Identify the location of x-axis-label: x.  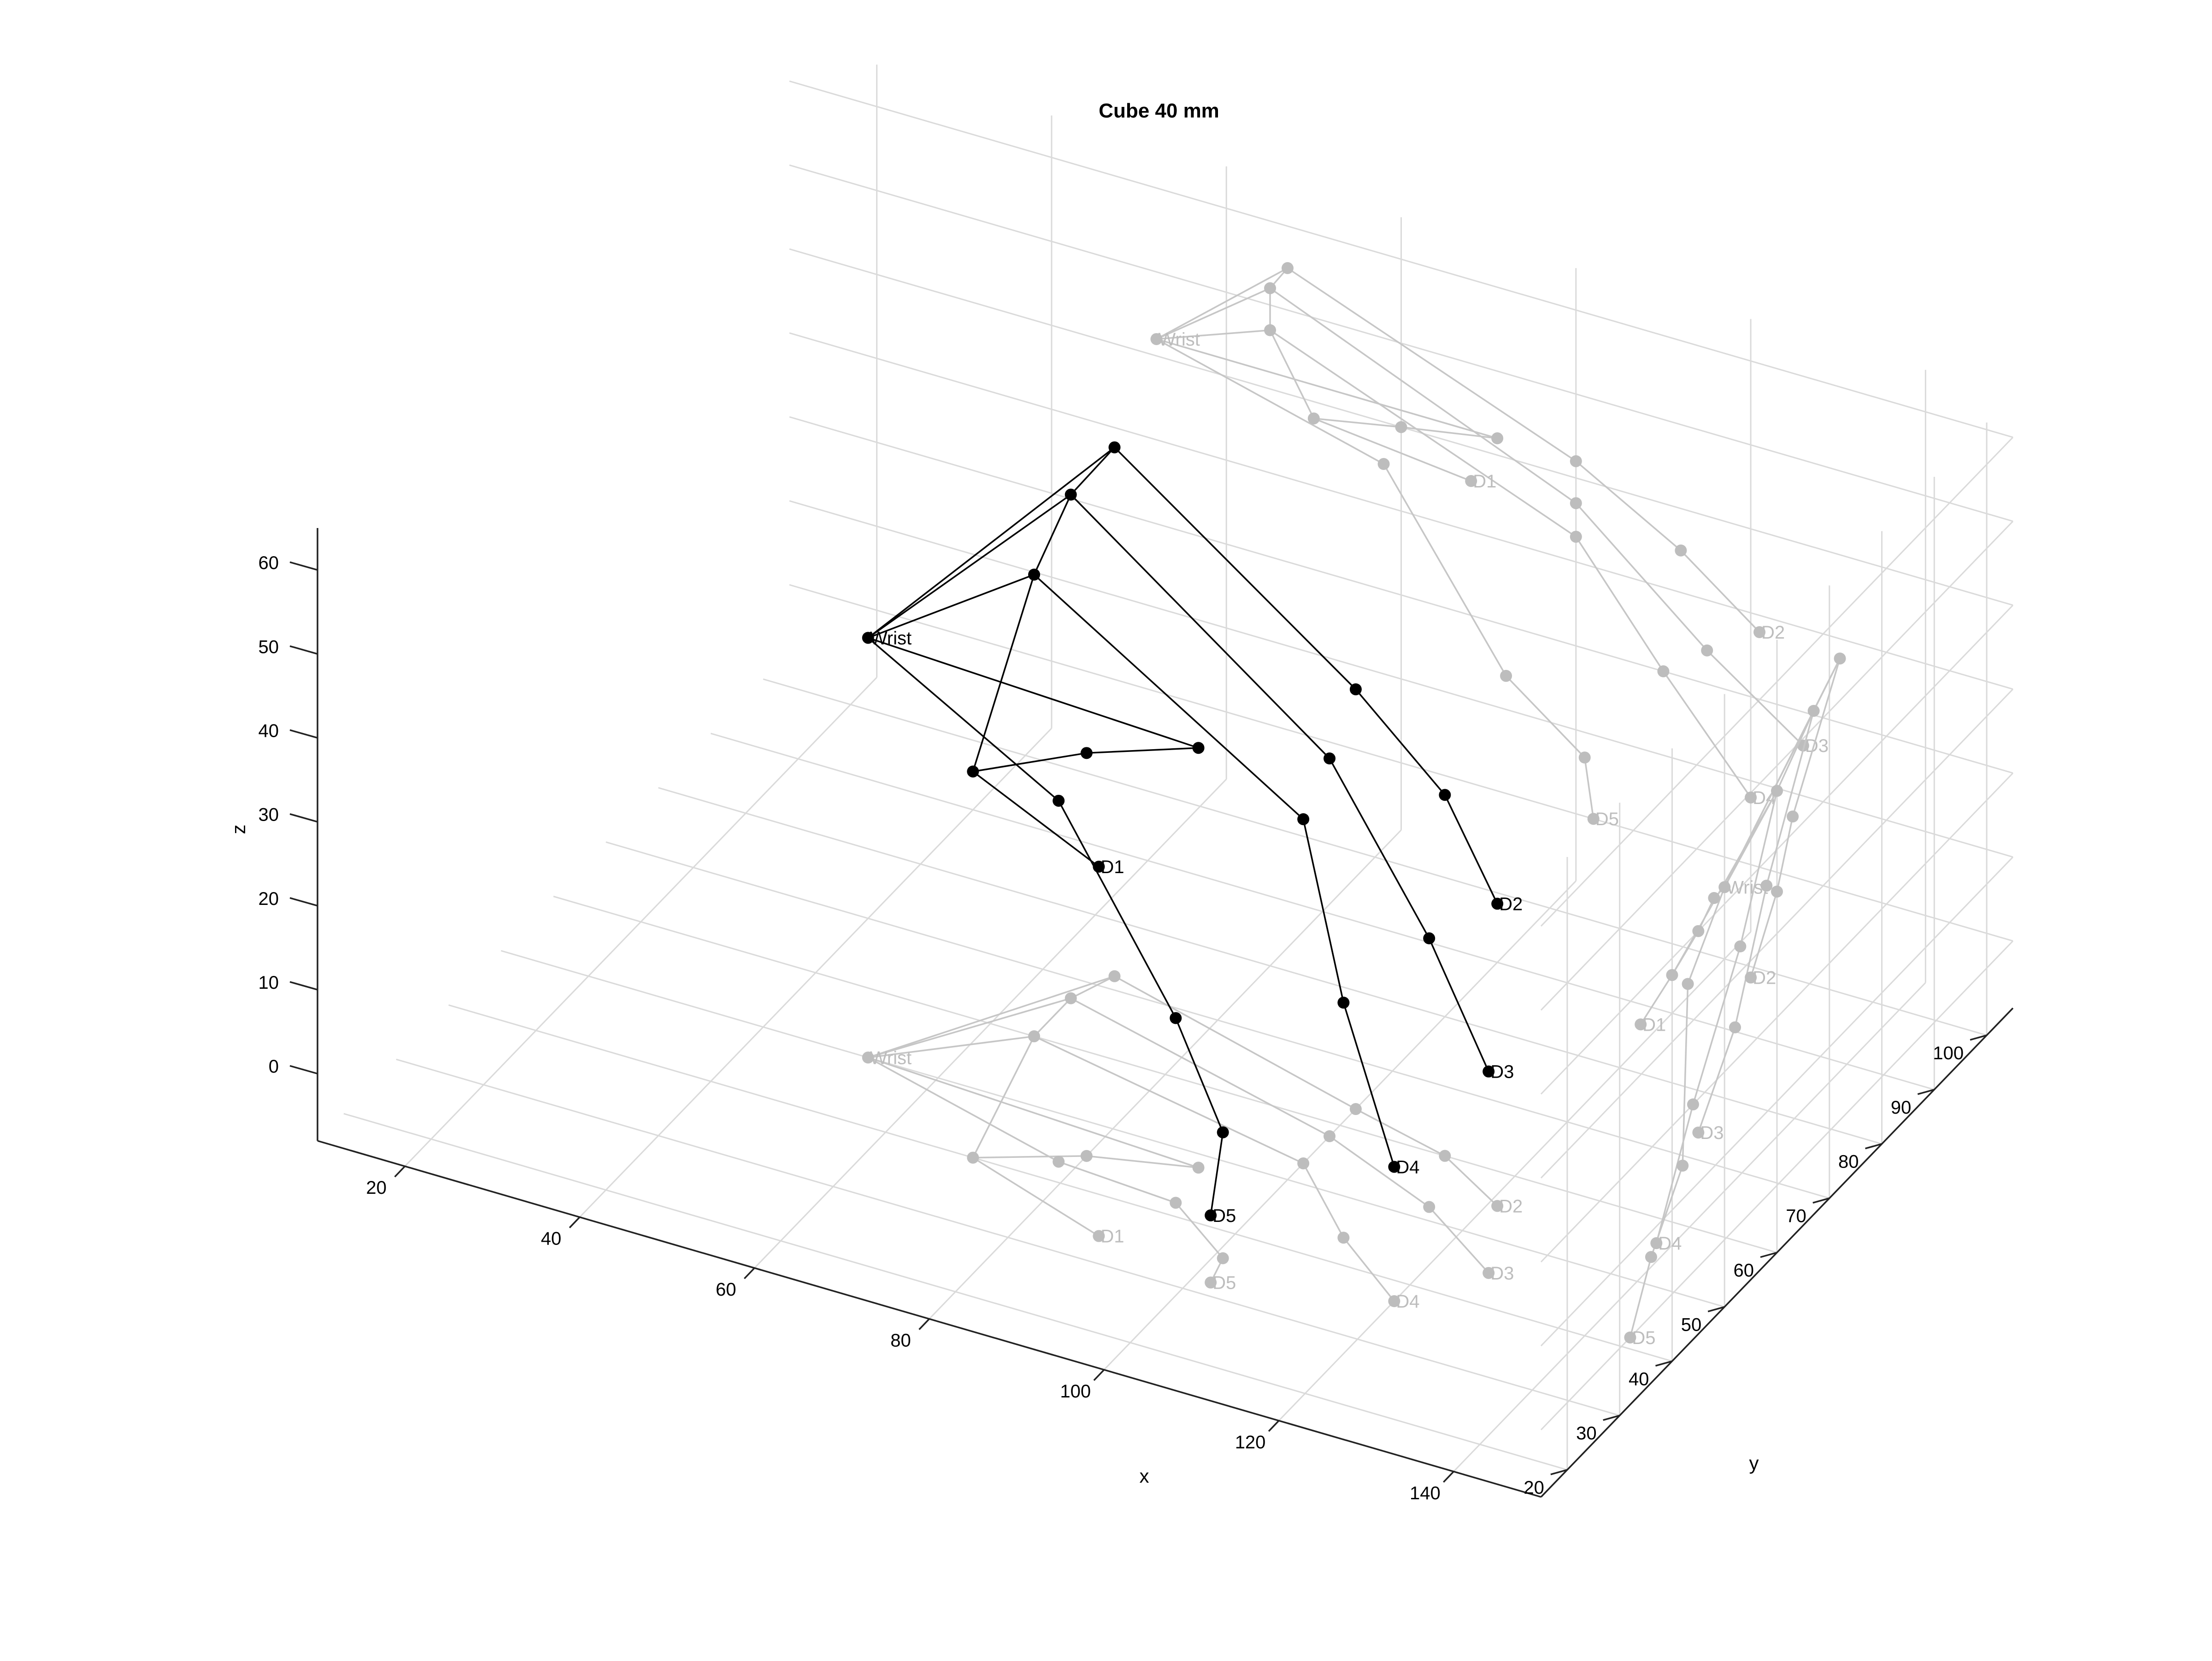
(1144, 1476).